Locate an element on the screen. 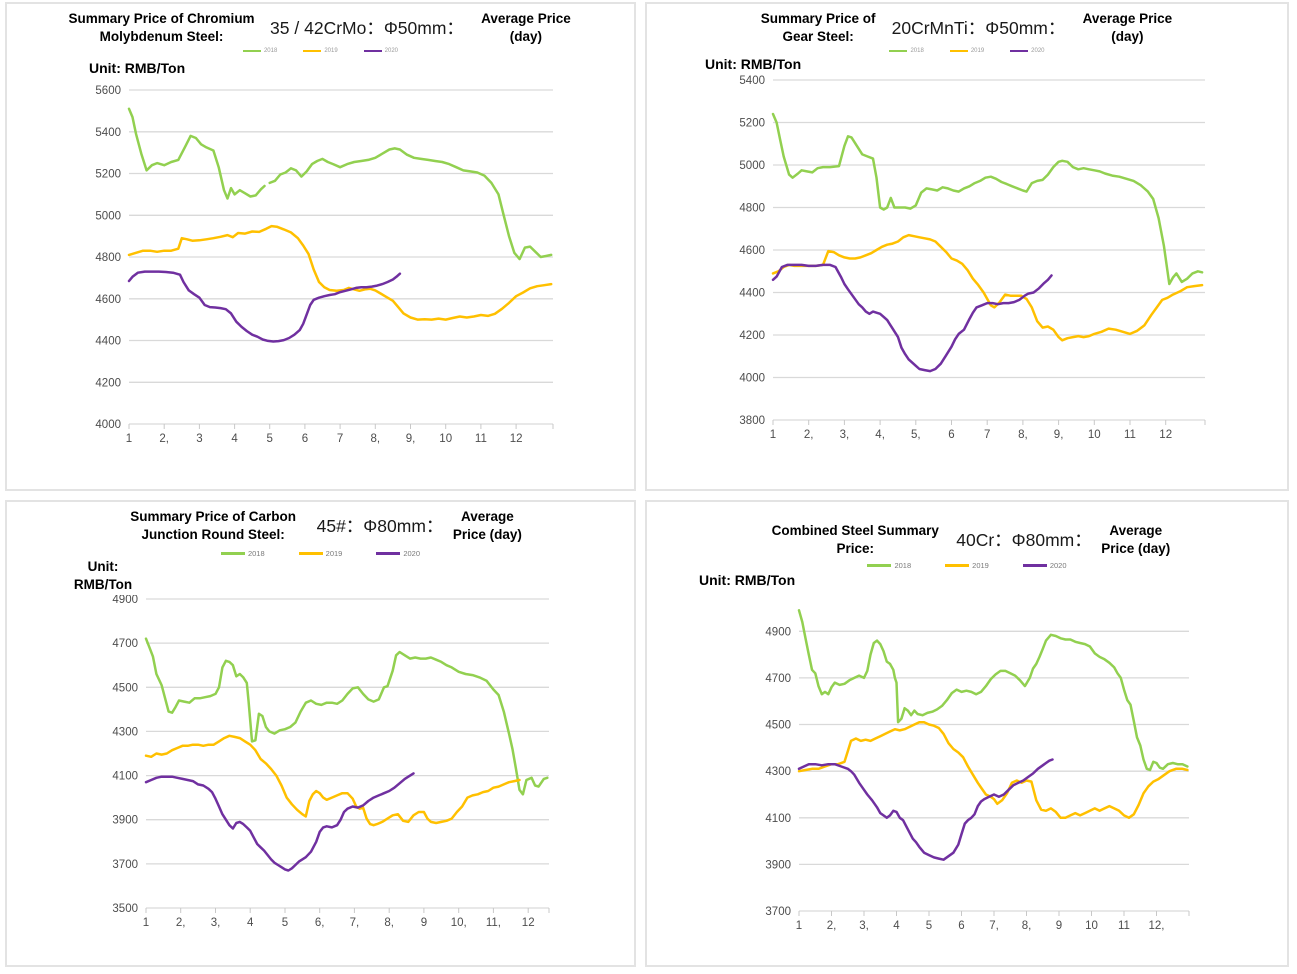 The image size is (1297, 974). x-tick-label: 7 is located at coordinates (987, 435).